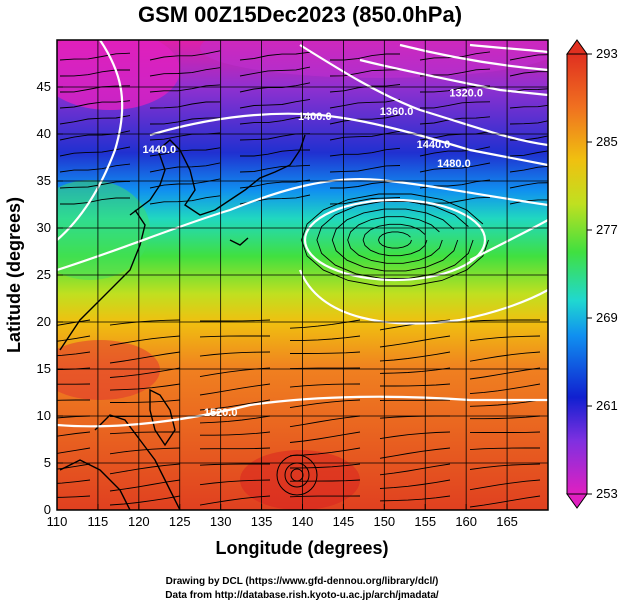 The height and width of the screenshot is (605, 619). I want to click on colorbar-tick-label-4: 285, so click(607, 141).